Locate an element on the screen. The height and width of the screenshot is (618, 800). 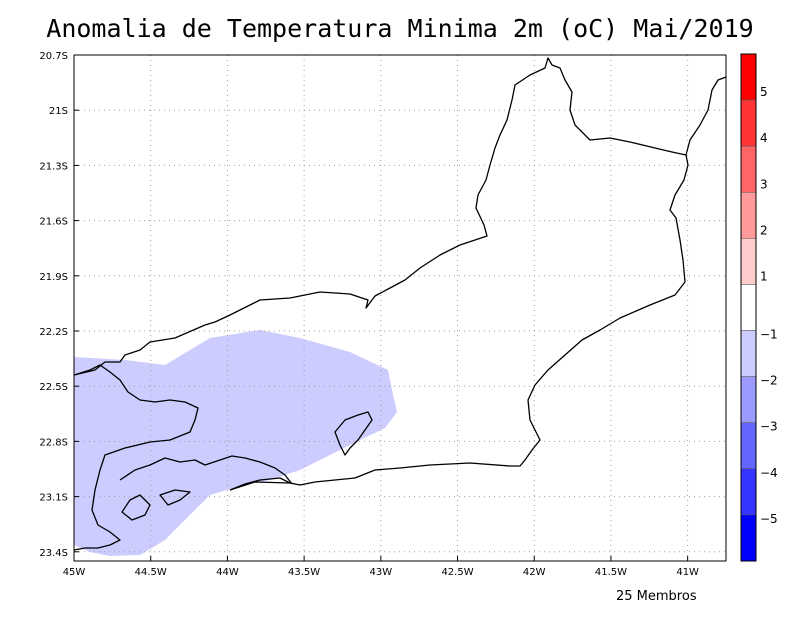
lon-tick-label: 44W is located at coordinates (227, 572).